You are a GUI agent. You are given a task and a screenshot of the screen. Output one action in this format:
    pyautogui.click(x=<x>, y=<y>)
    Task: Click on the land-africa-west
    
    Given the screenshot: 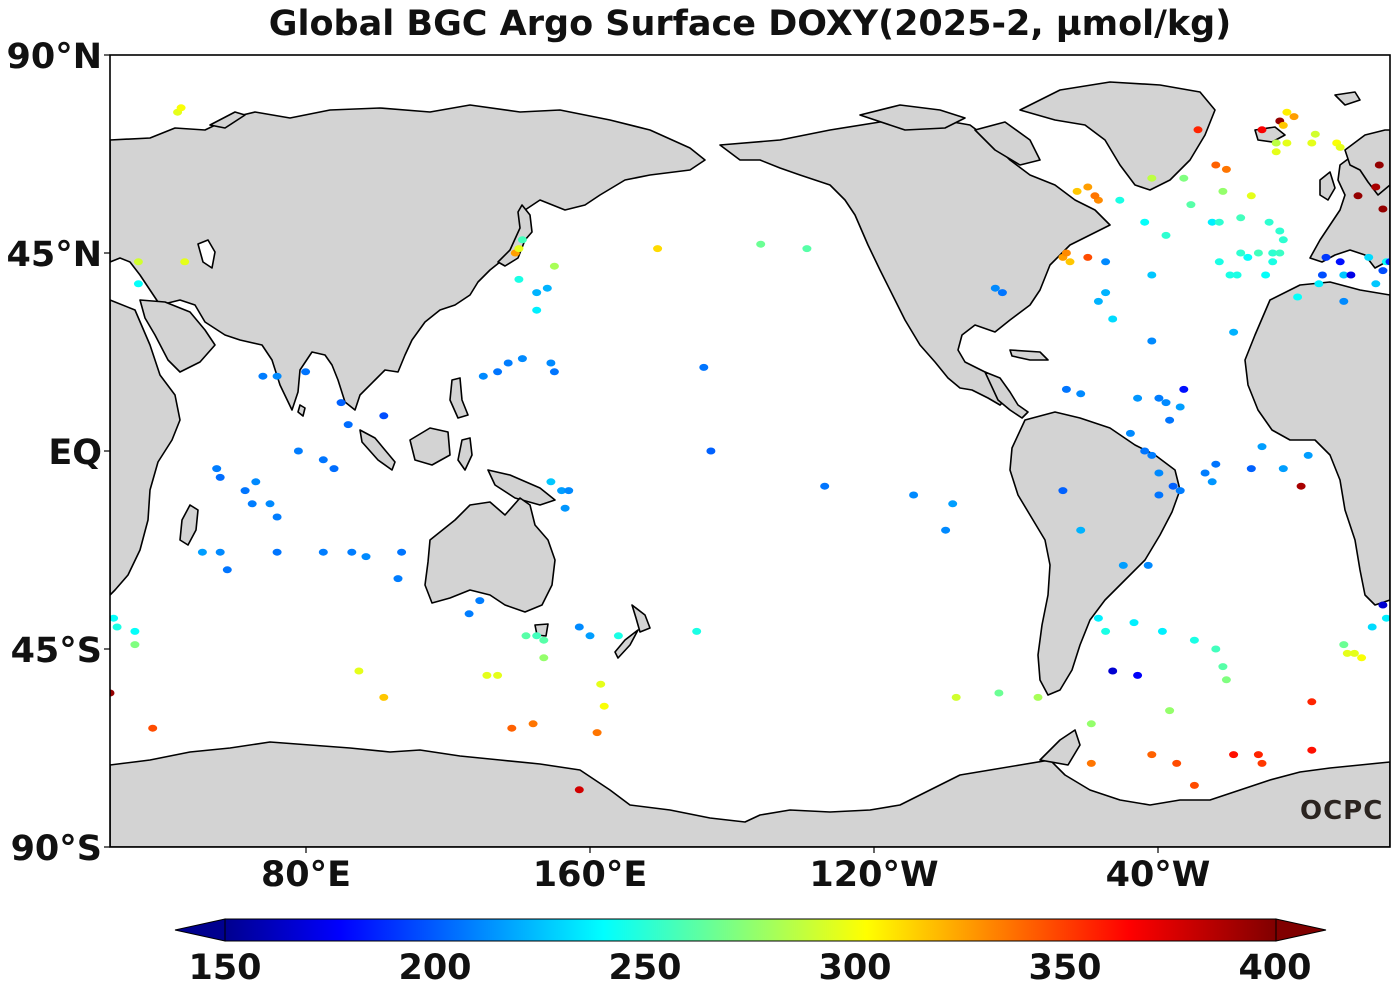 What is the action you would take?
    pyautogui.click(x=1317, y=443)
    